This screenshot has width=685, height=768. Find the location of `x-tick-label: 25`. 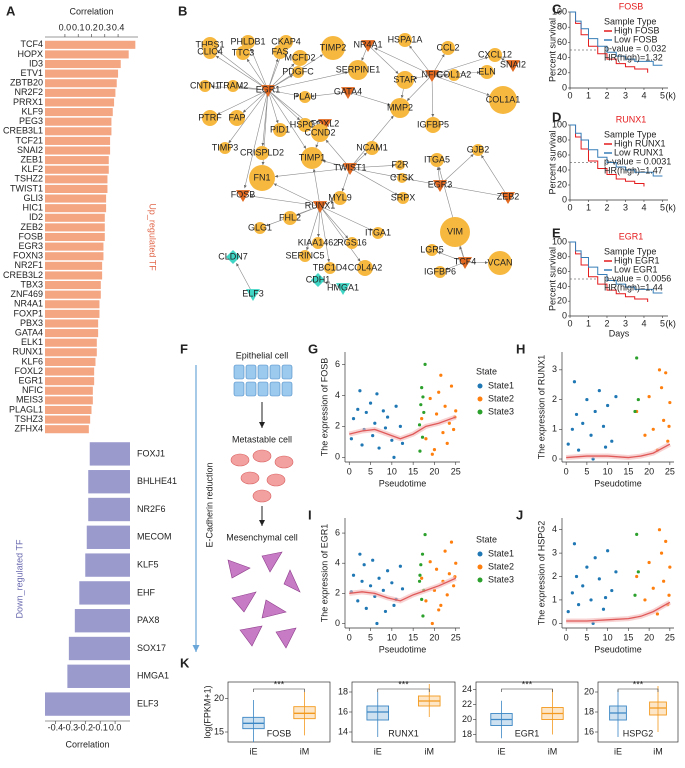

x-tick-label: 25 is located at coordinates (670, 637).